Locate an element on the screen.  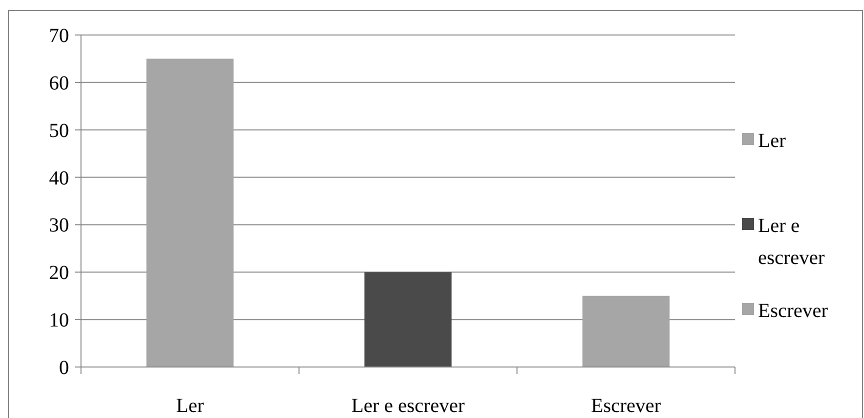
y-tick-label: 60 is located at coordinates (59, 83).